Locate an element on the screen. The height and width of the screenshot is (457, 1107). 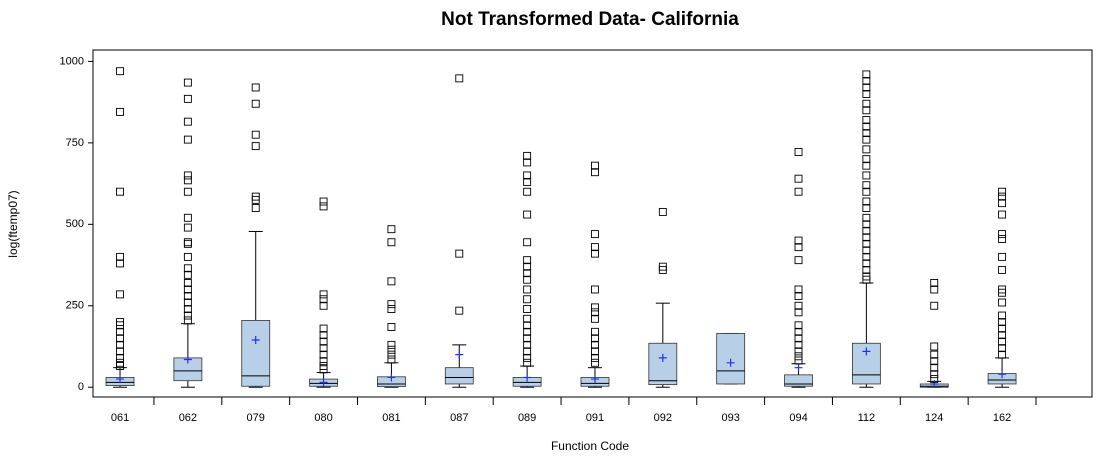
x-tick-label: 062 is located at coordinates (188, 418).